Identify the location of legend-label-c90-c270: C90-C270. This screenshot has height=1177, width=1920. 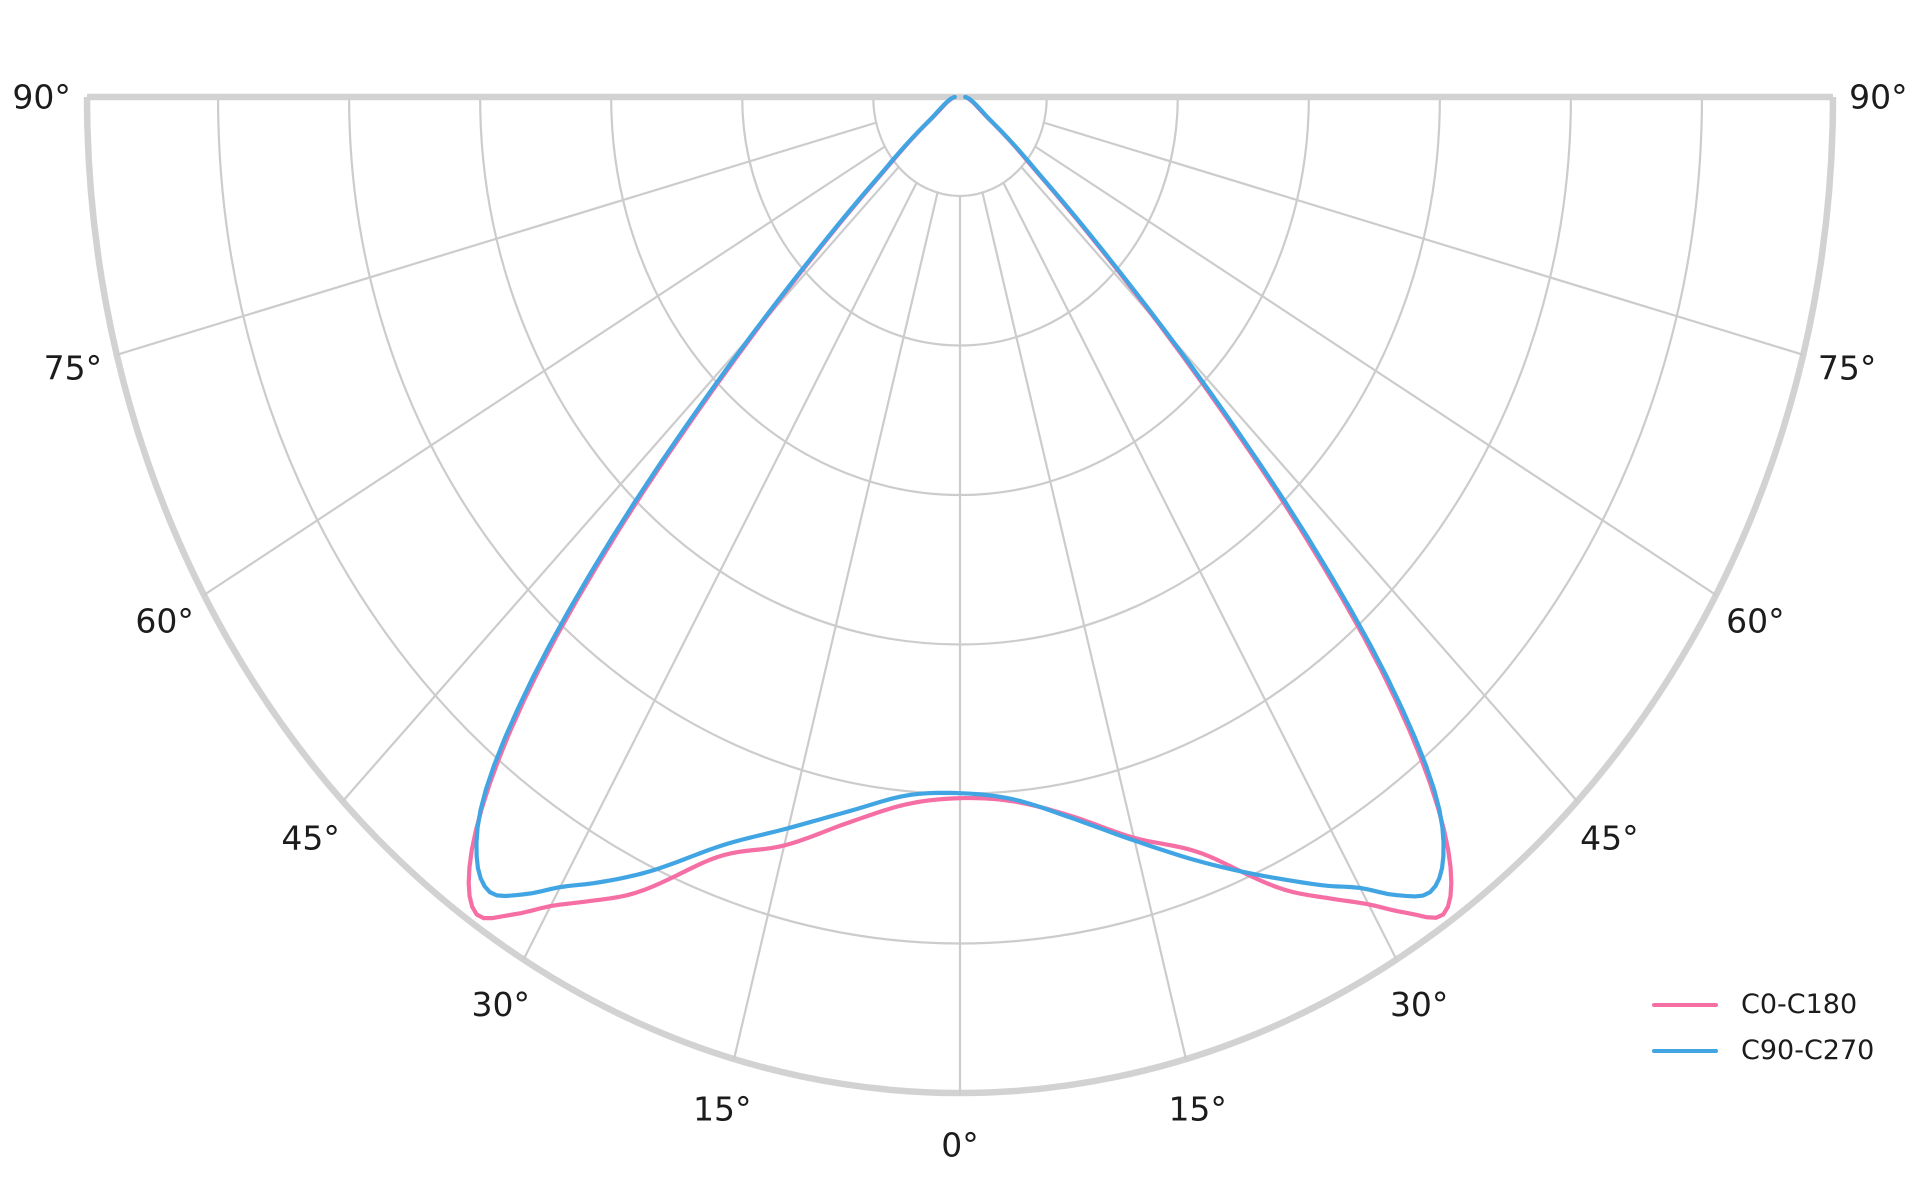
(1808, 1050).